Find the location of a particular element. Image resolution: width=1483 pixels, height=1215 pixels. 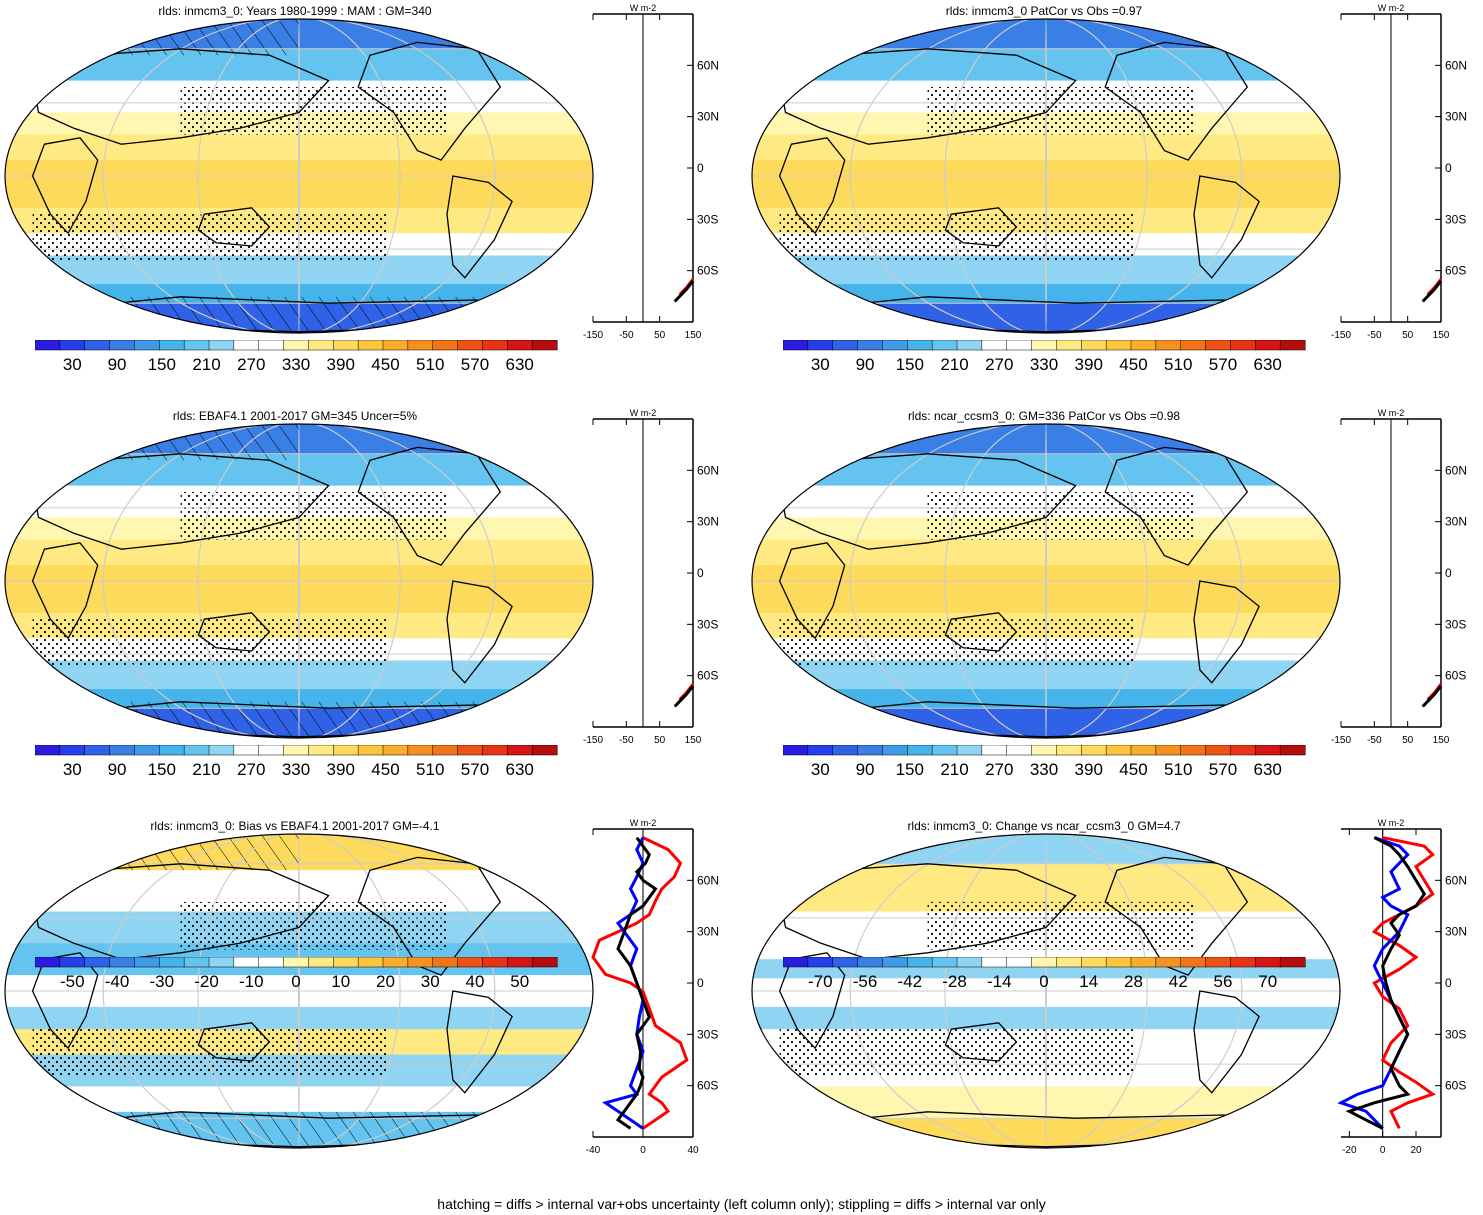

north-america-outline is located at coordinates (1176, 506).